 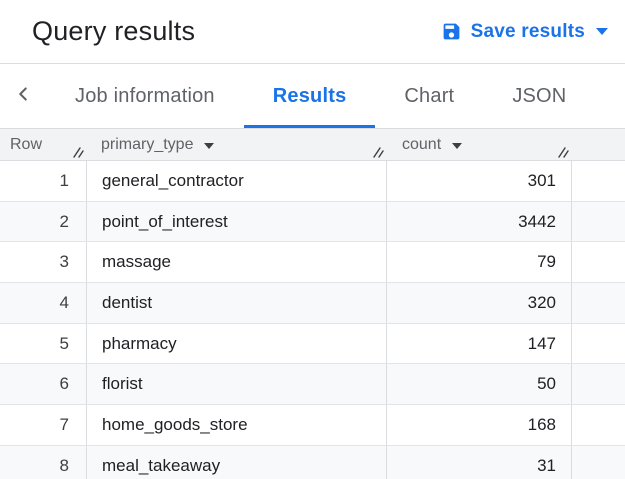 I want to click on save-results-button: Save results, so click(x=524, y=32).